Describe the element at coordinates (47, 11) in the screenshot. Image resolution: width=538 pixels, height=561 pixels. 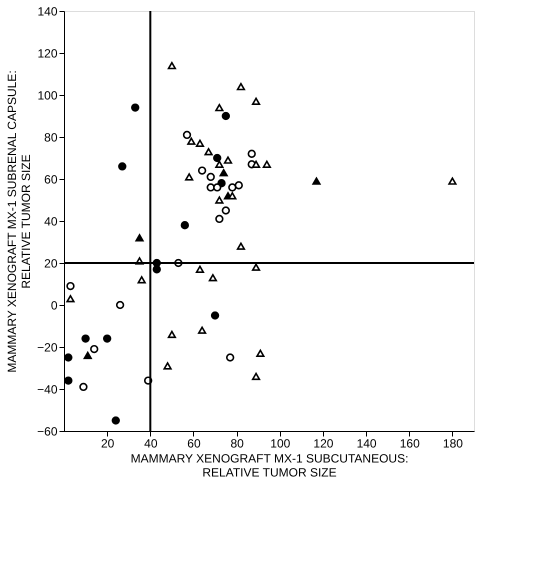
I see `y-tick-label: 140` at that location.